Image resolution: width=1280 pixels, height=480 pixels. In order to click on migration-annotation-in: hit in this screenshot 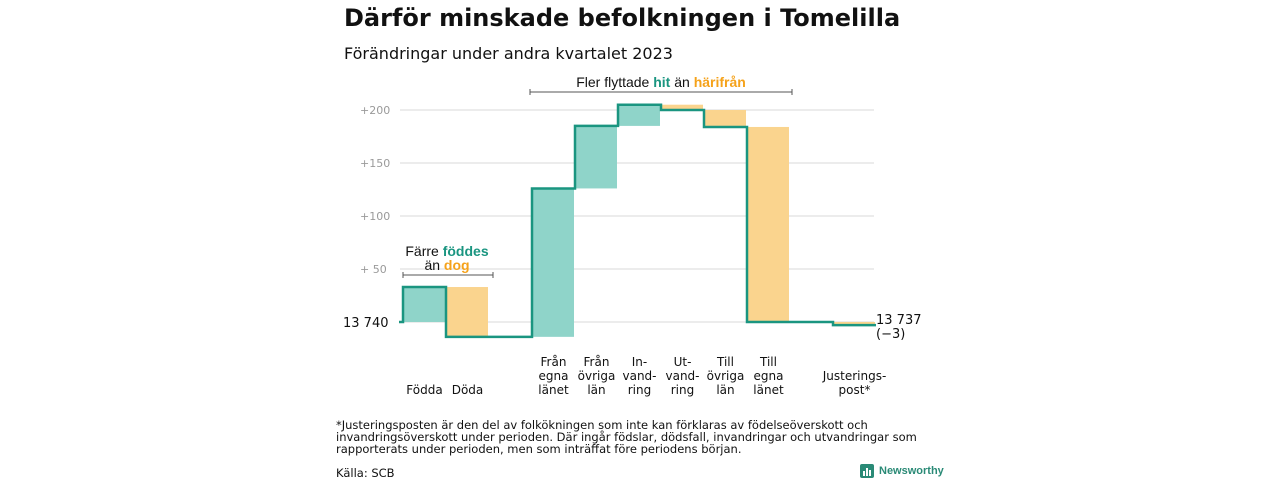, I will do `click(661, 82)`.